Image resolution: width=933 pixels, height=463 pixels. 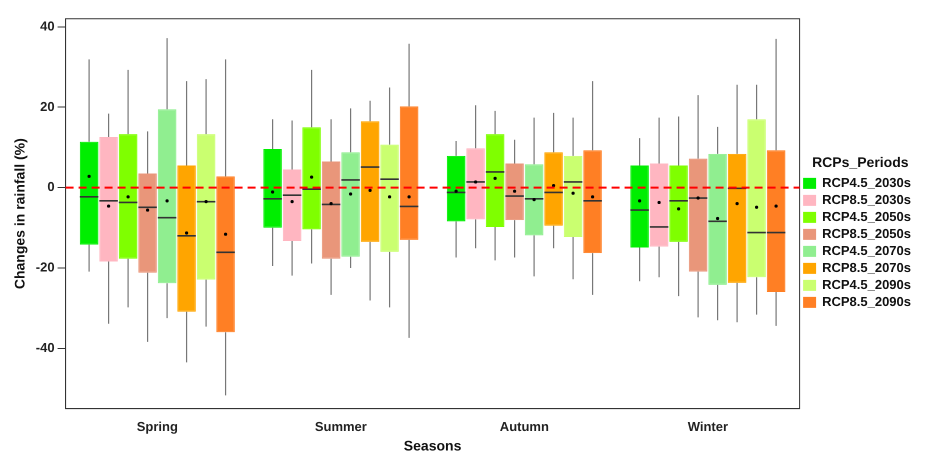 I want to click on y-axis-title: Changes in rainfall (%), so click(x=19, y=214).